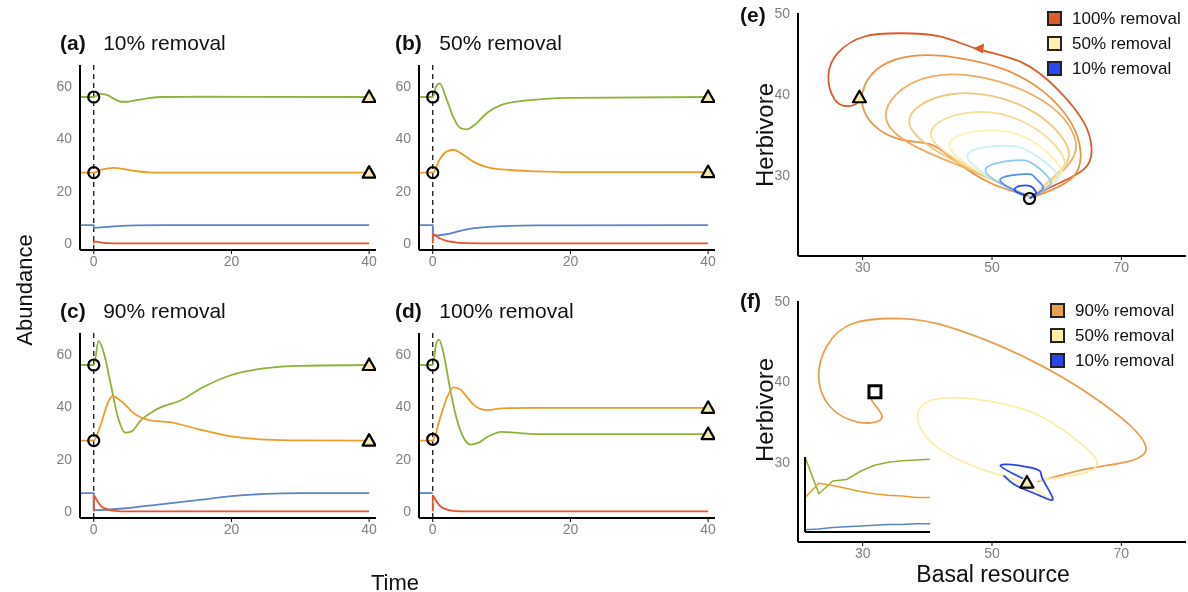  Describe the element at coordinates (484, 310) in the screenshot. I see `chart-title: (d) 100% removal` at that location.